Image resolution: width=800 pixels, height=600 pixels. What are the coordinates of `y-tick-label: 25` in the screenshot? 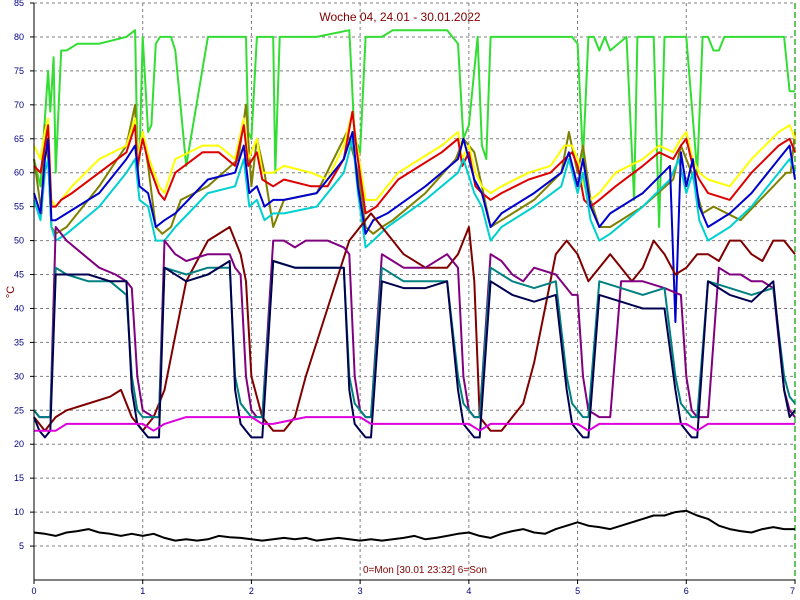 It's located at (19, 410).